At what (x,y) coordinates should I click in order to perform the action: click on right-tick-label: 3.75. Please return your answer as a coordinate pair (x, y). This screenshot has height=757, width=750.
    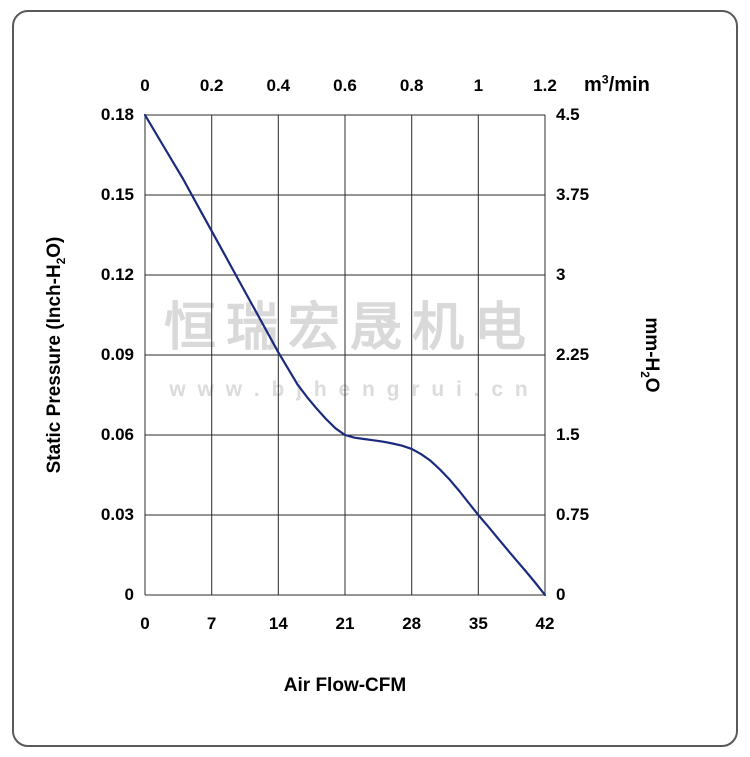
    Looking at the image, I should click on (573, 194).